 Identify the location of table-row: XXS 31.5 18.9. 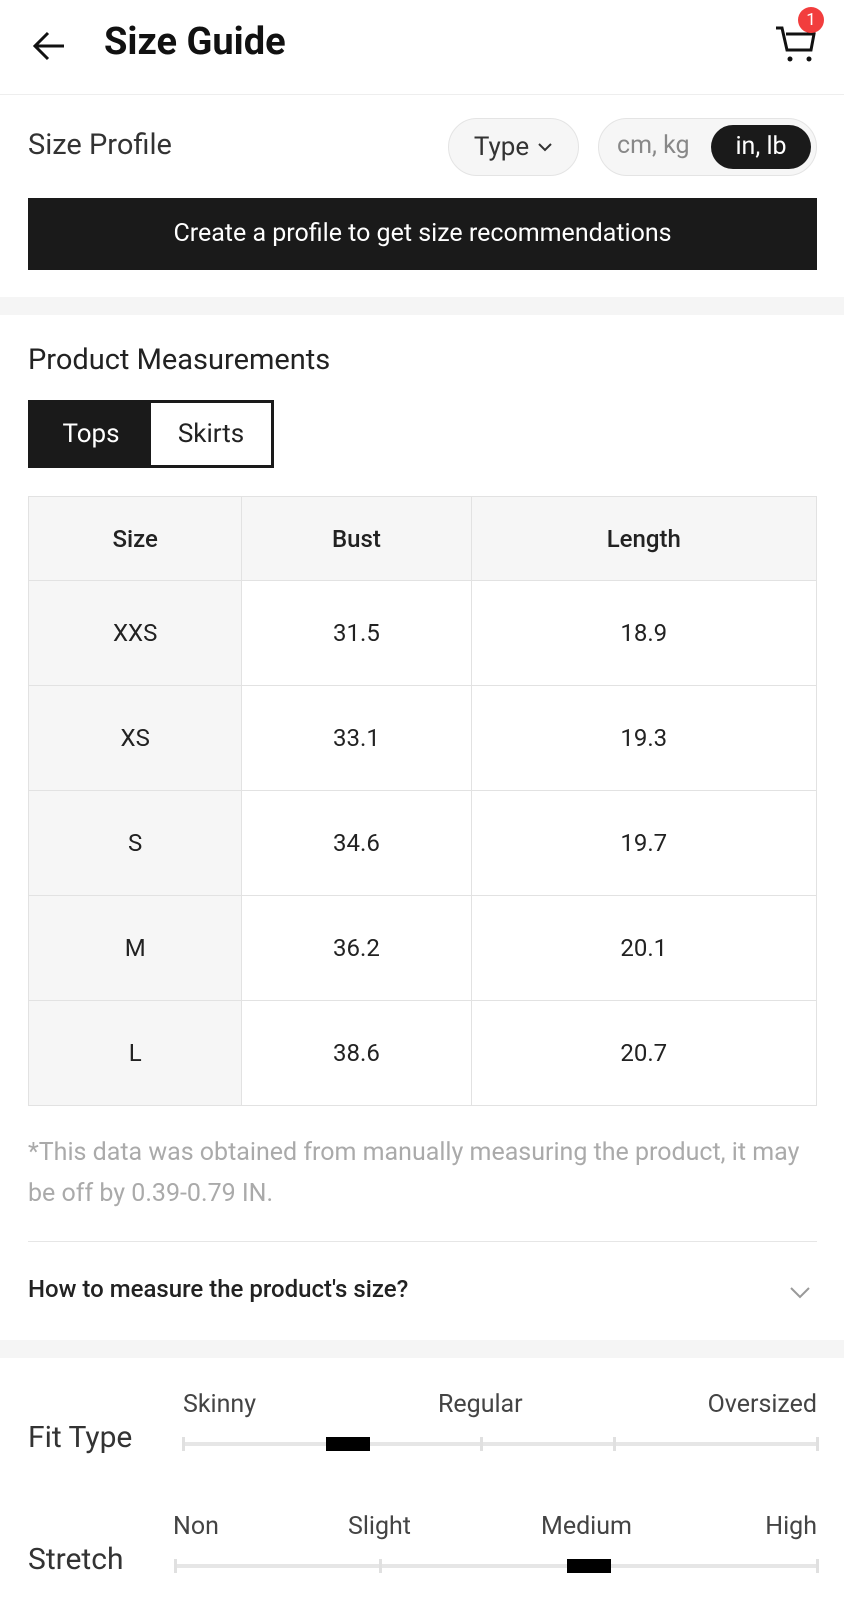
(422, 633).